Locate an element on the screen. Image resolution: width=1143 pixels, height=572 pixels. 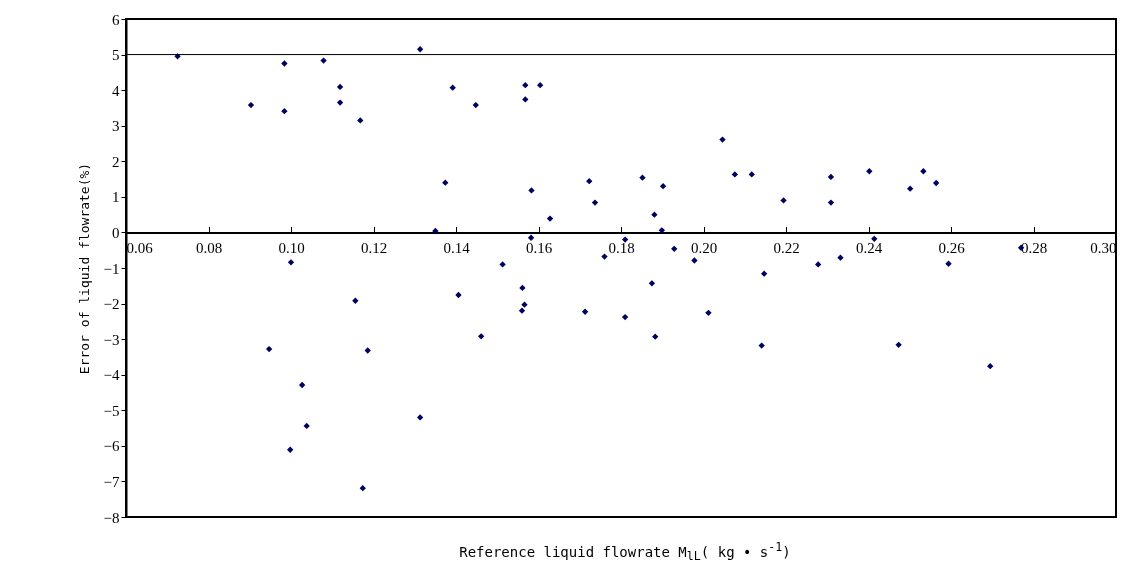
x-tick-label: 0.12 is located at coordinates (374, 247).